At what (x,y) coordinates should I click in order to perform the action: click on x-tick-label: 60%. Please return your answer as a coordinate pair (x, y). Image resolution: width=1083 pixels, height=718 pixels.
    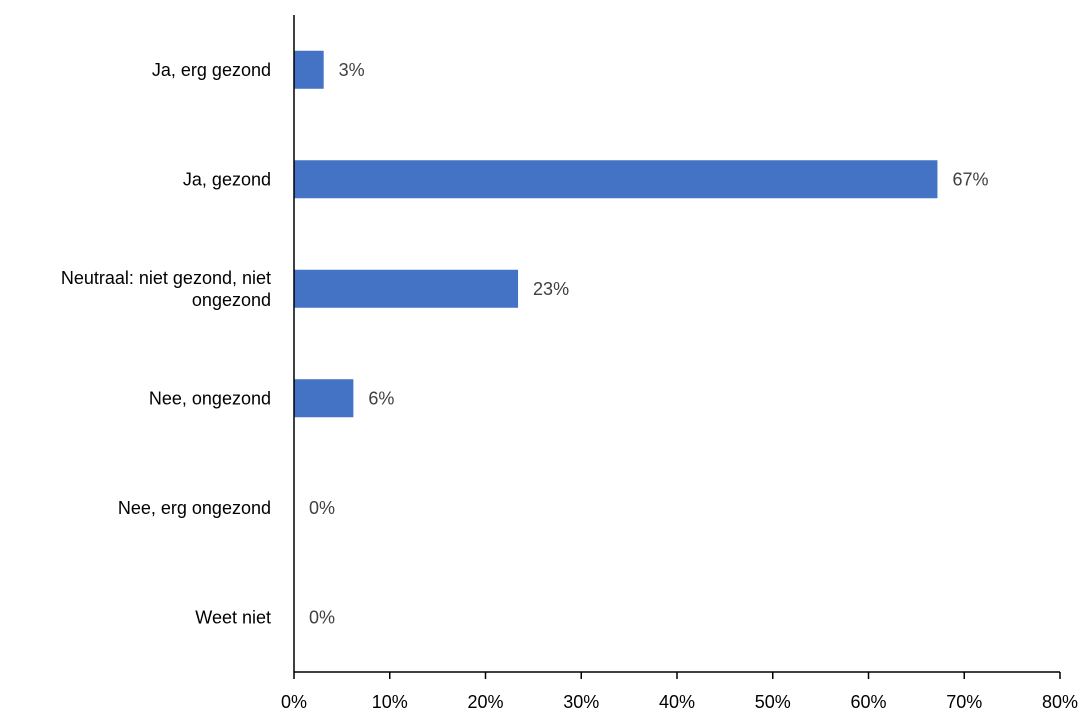
    Looking at the image, I should click on (868, 702).